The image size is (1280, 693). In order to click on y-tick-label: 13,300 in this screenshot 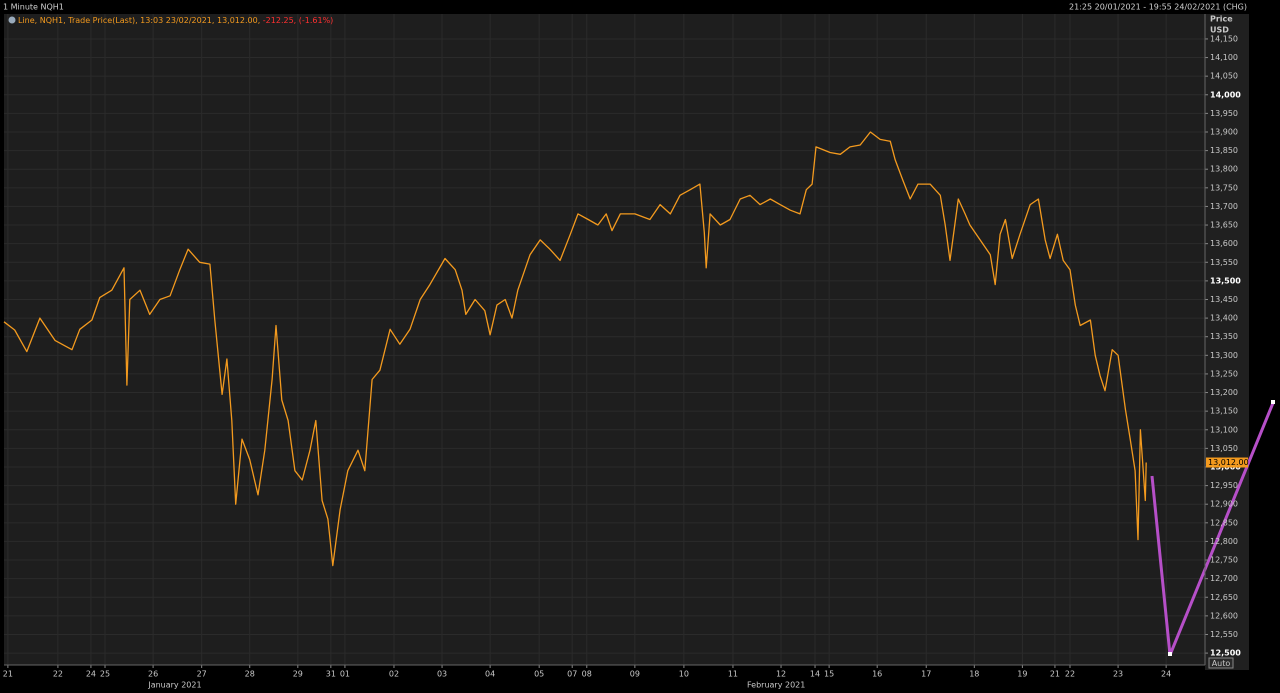, I will do `click(1224, 355)`.